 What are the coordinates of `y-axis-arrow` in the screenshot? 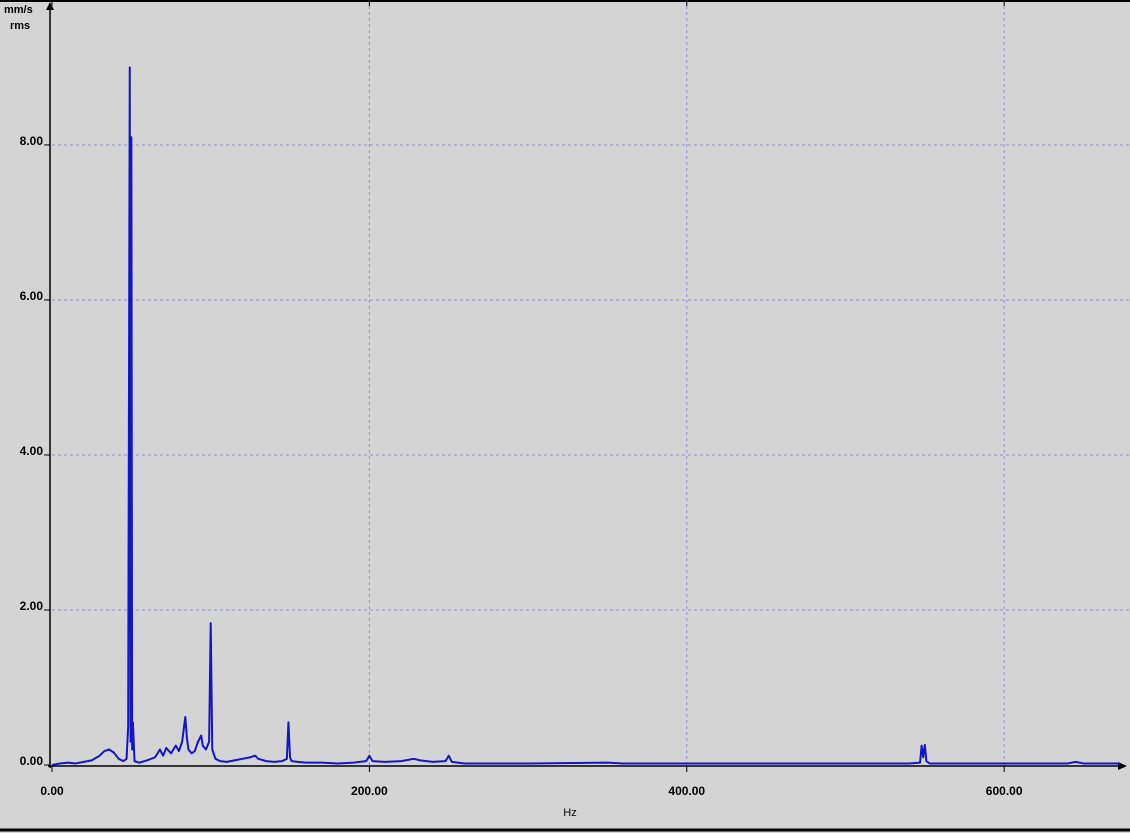 It's located at (50, 6).